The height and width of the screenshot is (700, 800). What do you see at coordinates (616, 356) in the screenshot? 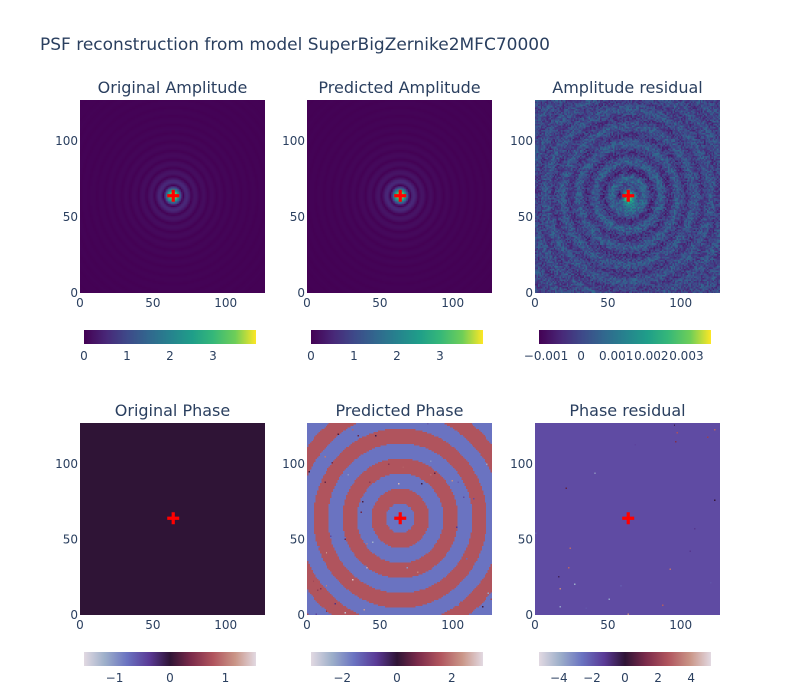
I see `colorbar-tick-label: 0.001` at bounding box center [616, 356].